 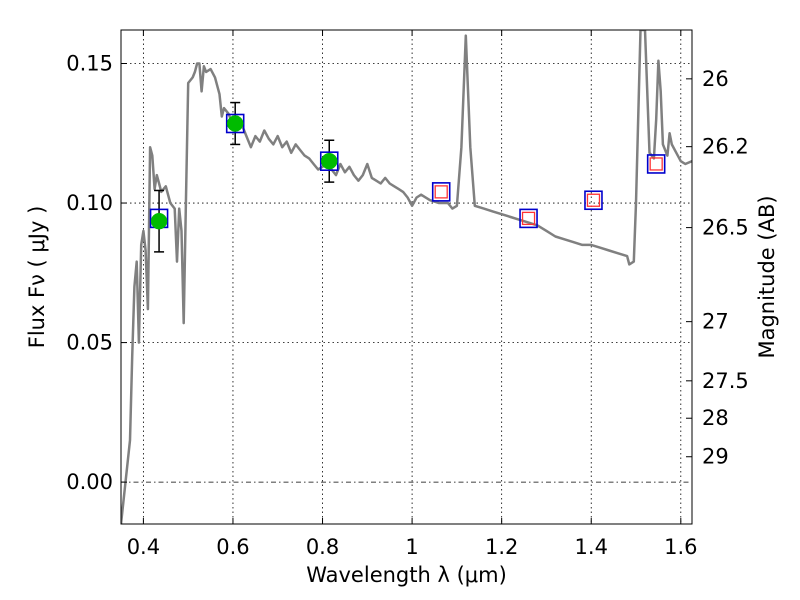 I want to click on magnitude-tick-label: 27, so click(x=715, y=322).